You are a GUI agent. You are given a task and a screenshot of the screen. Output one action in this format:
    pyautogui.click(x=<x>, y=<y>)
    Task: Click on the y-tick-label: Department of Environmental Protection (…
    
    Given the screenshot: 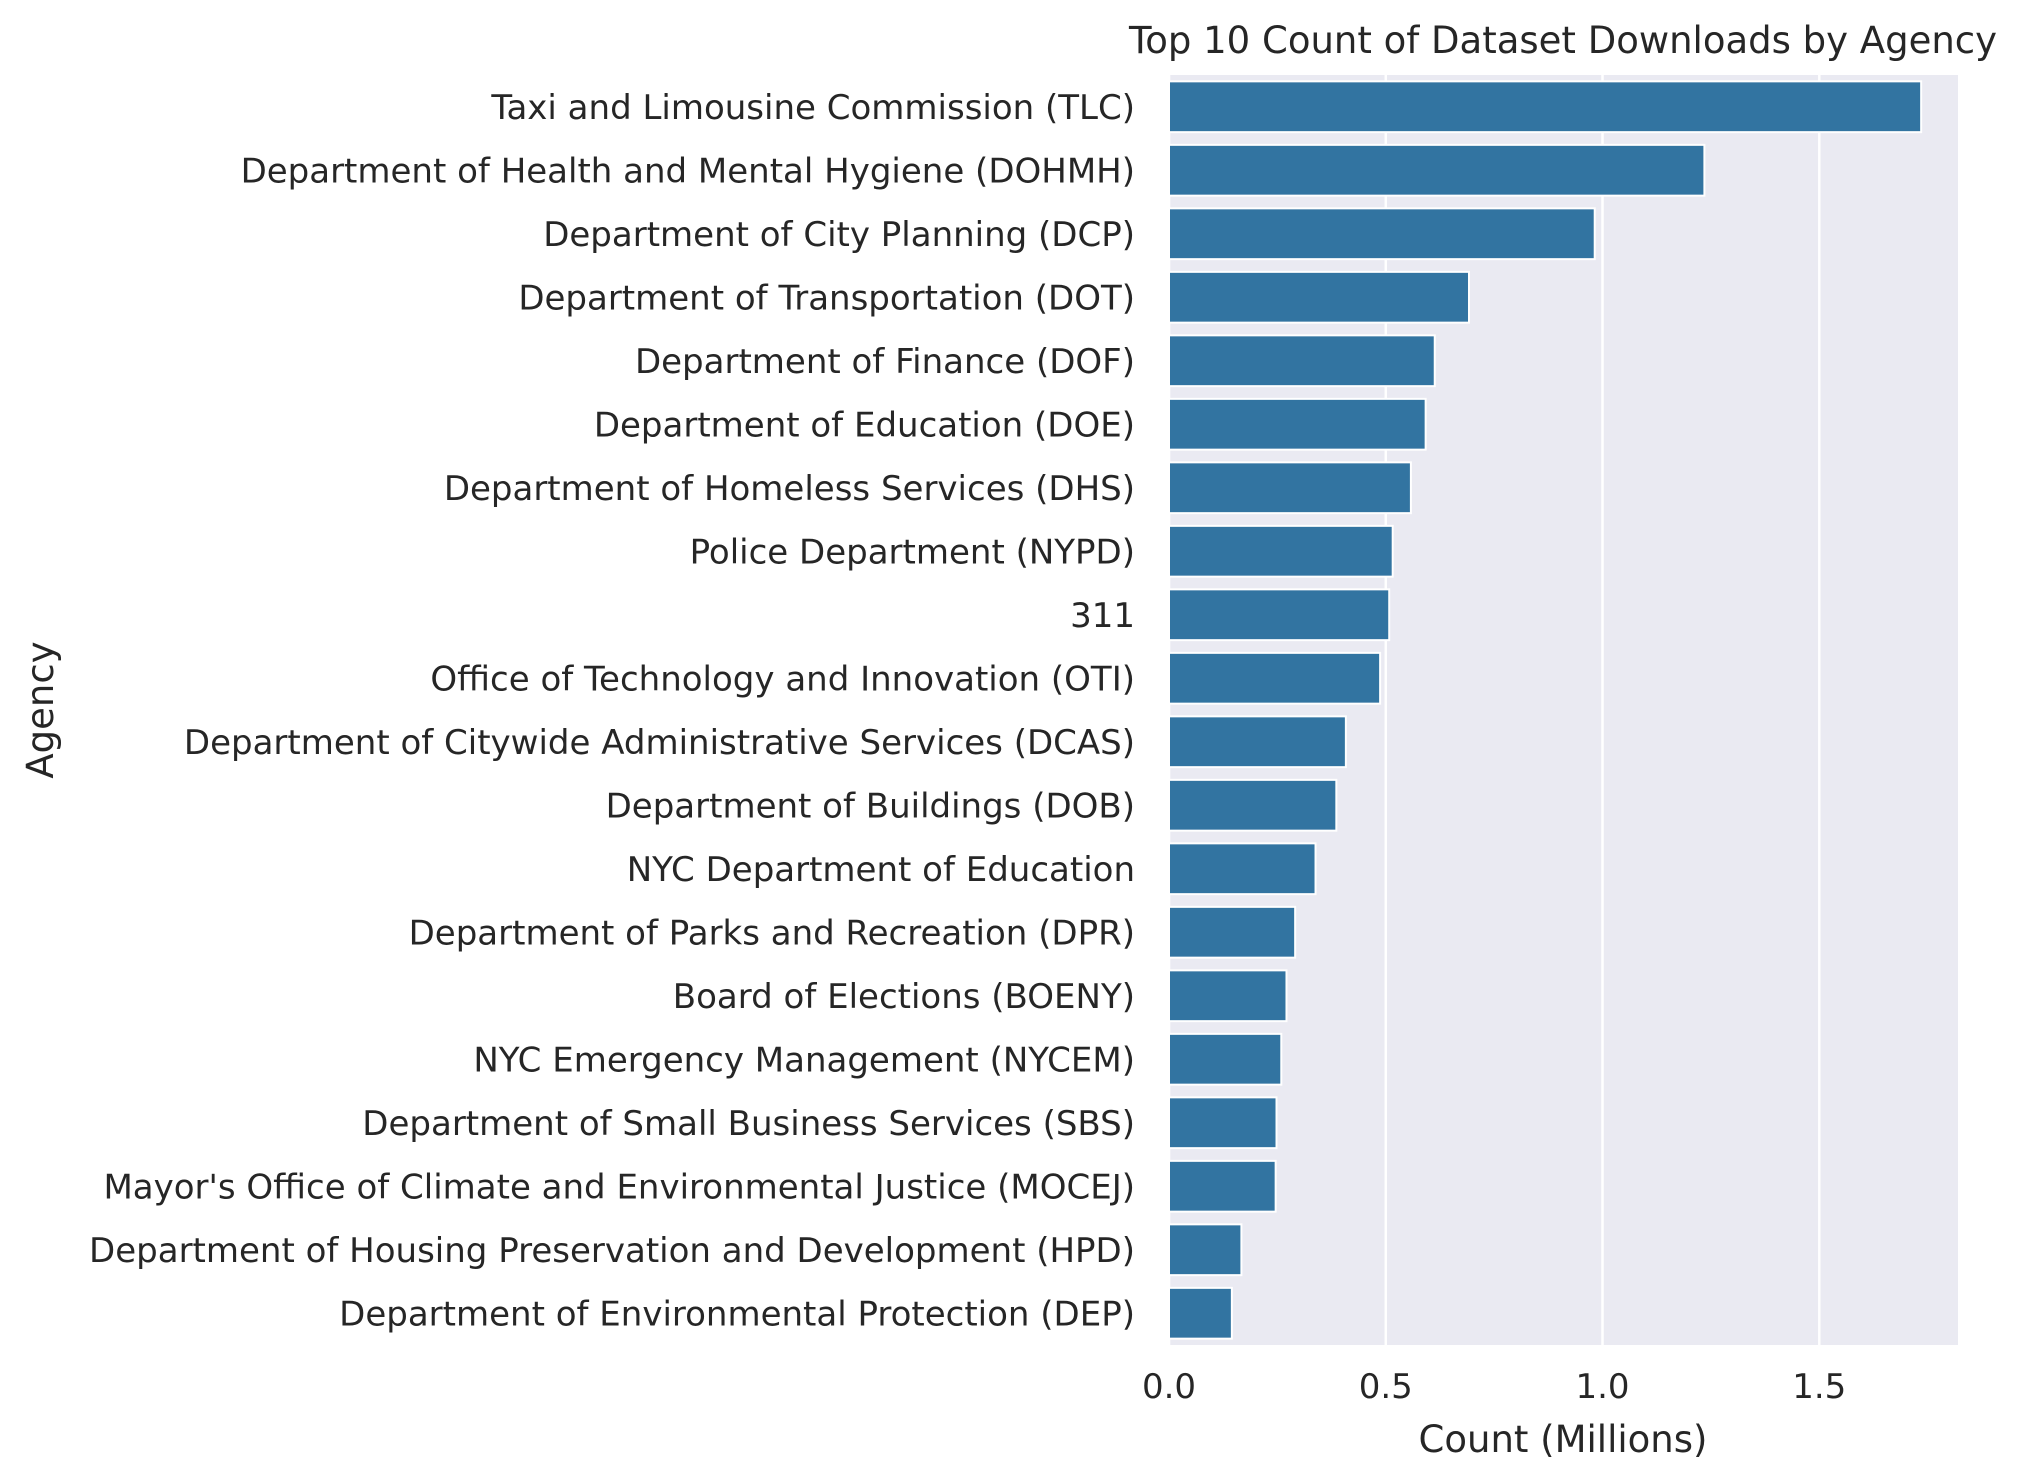 What is the action you would take?
    pyautogui.click(x=737, y=1314)
    